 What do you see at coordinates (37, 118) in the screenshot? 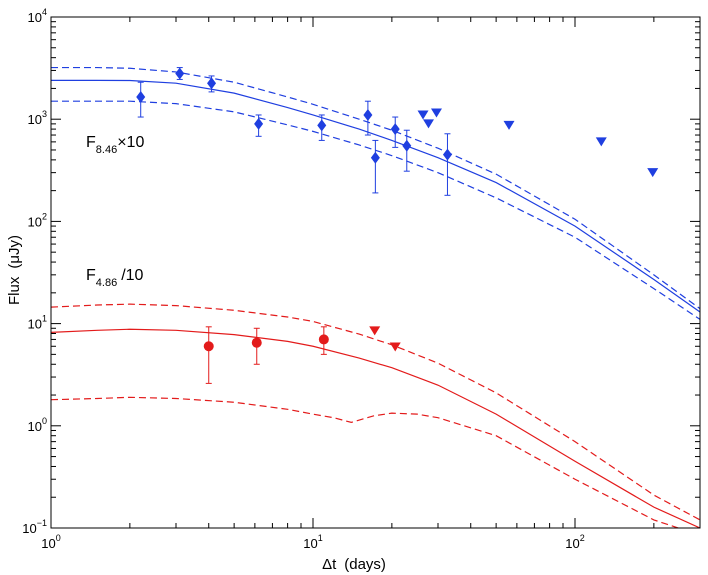
I see `y-tick-label: 10³` at bounding box center [37, 118].